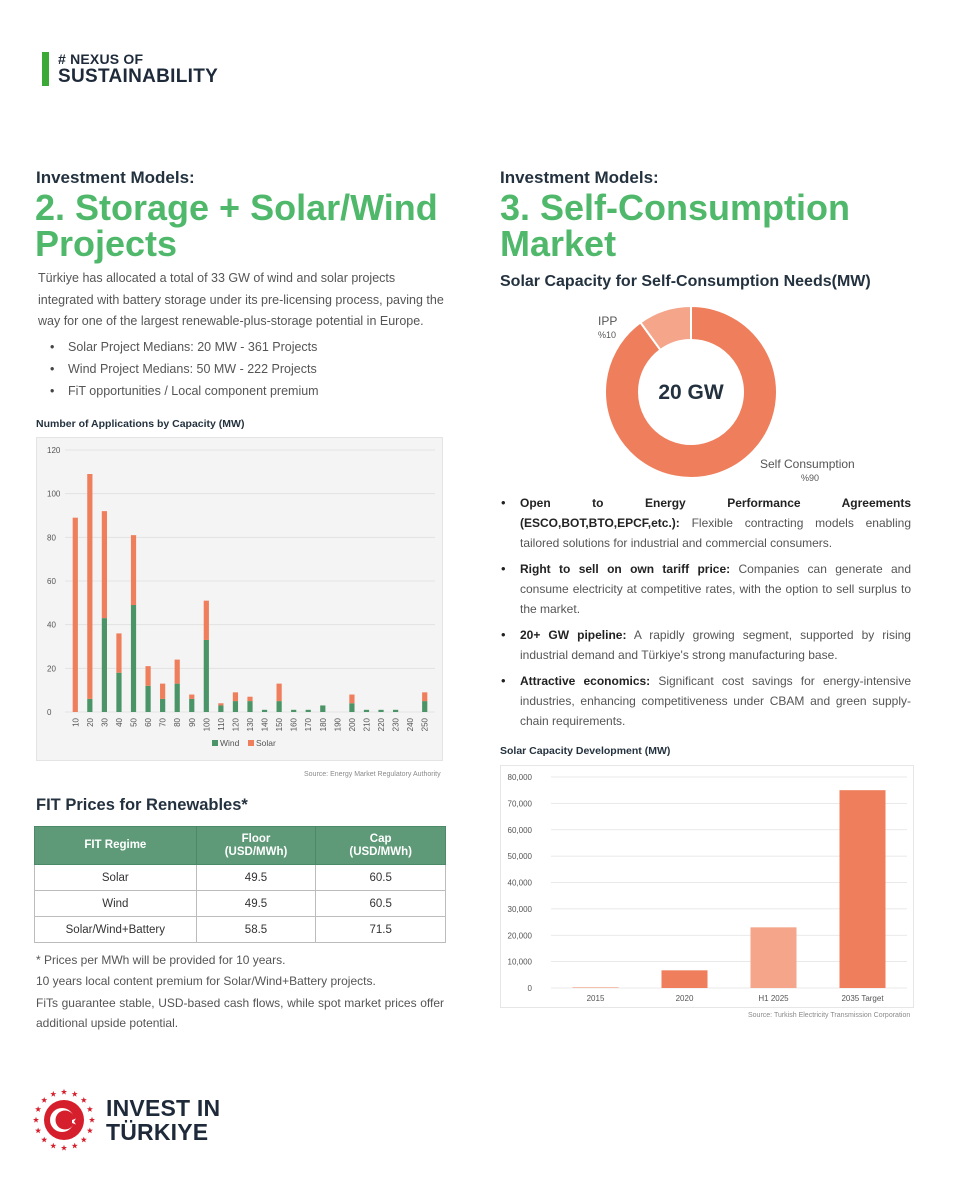 This screenshot has height=1200, width=960. What do you see at coordinates (236, 207) in the screenshot?
I see `left-title-line1: 2. Storage + Solar/Wind` at bounding box center [236, 207].